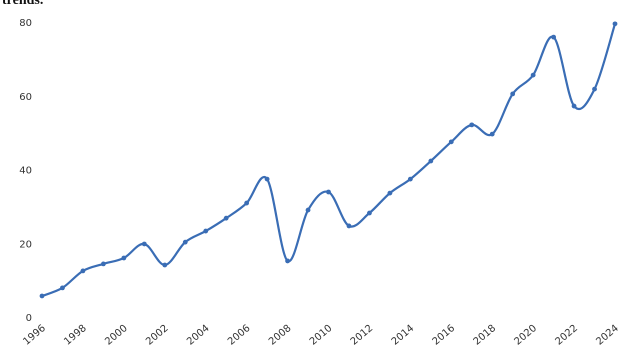  I want to click on x-tick-label: 2018, so click(485, 335).